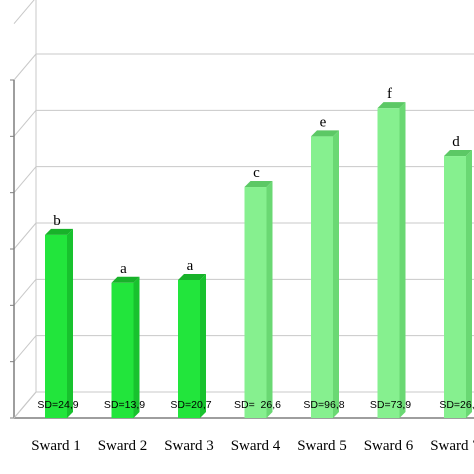 This screenshot has height=474, width=474. What do you see at coordinates (57, 221) in the screenshot?
I see `significance-letter: b` at bounding box center [57, 221].